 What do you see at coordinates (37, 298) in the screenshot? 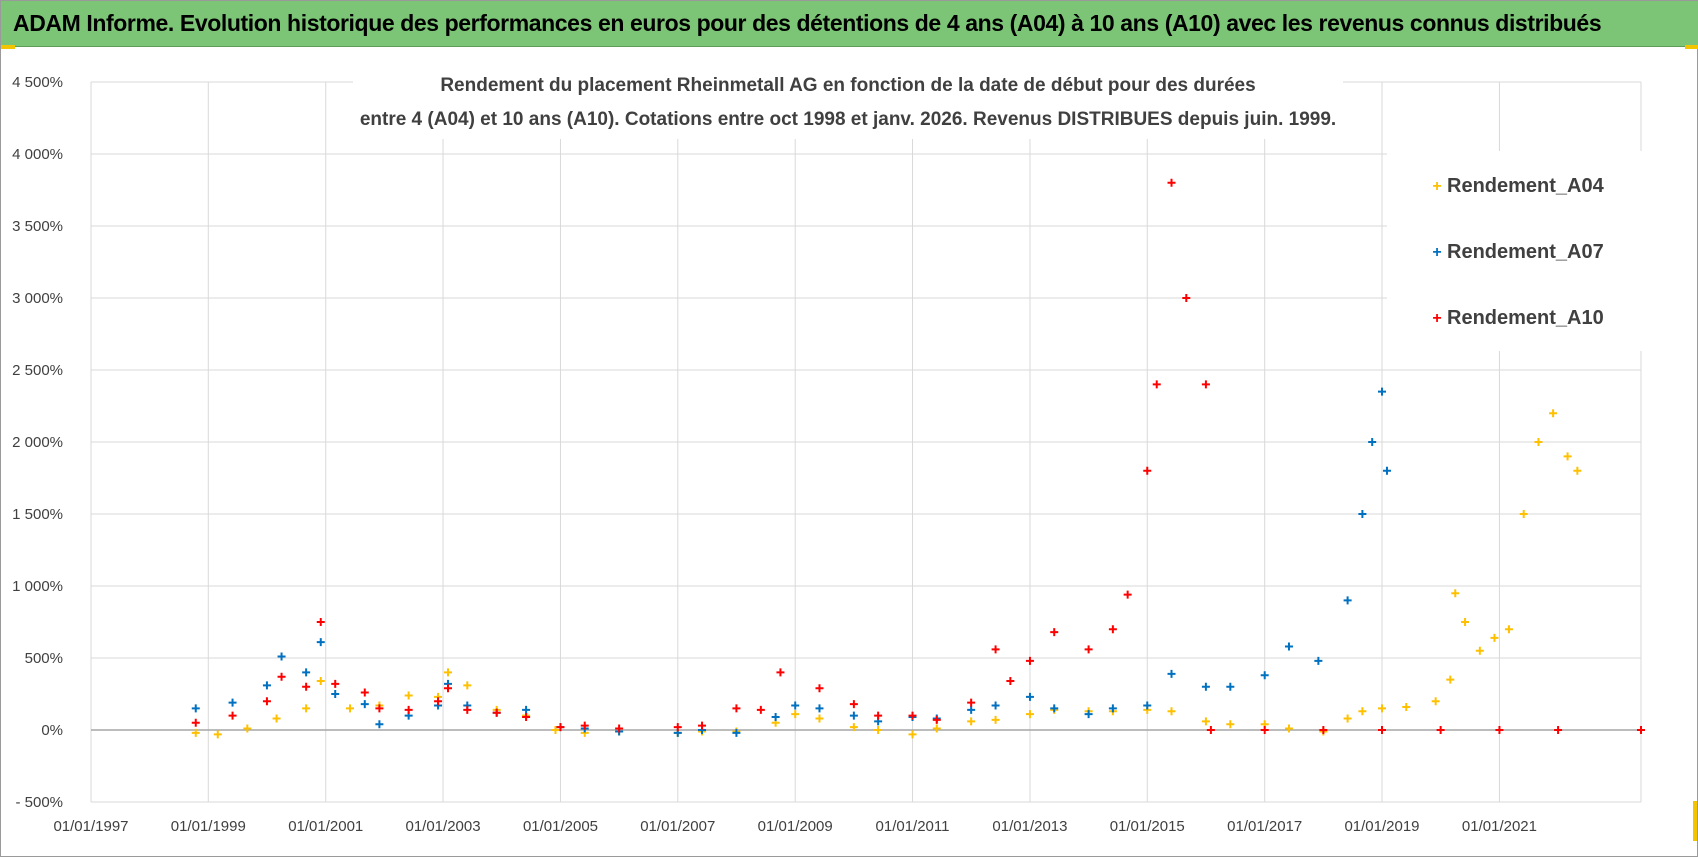
I see `y-tick-label: 3 000%` at bounding box center [37, 298].